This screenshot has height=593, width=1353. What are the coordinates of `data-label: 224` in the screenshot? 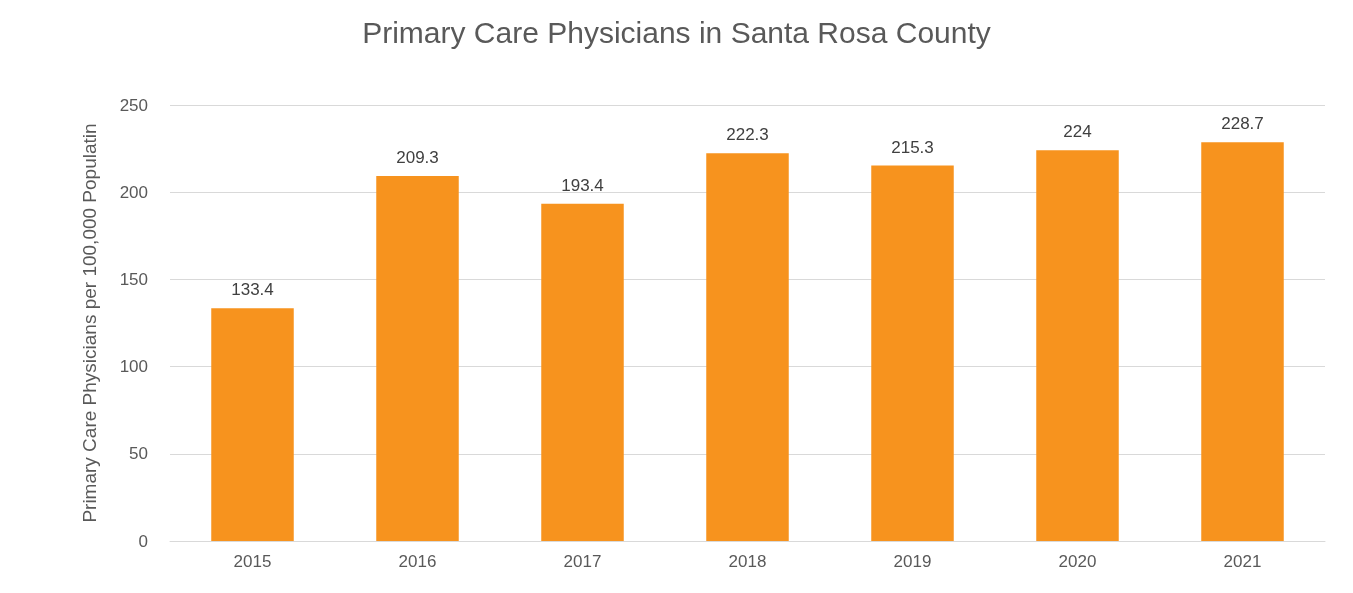 It's located at (1077, 132).